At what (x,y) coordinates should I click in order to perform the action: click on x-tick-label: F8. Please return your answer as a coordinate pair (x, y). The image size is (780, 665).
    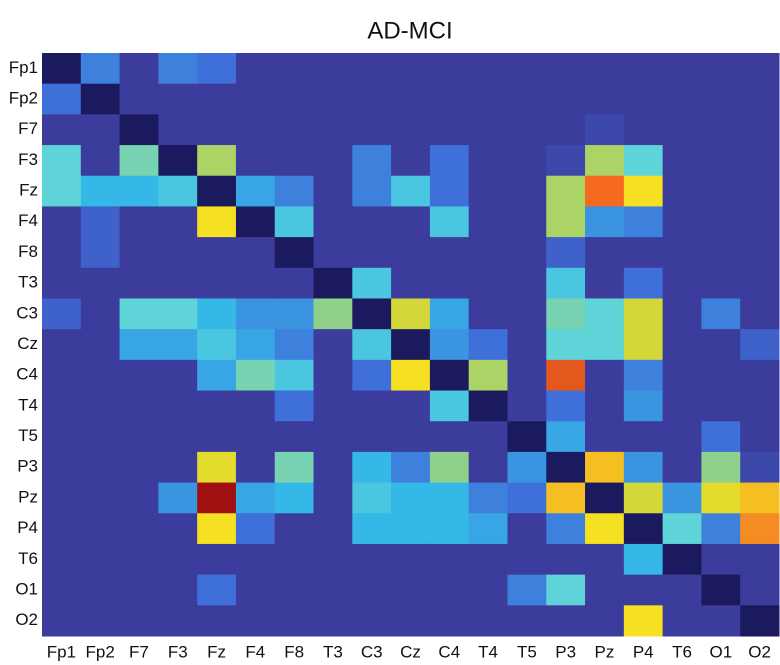
    Looking at the image, I should click on (294, 651).